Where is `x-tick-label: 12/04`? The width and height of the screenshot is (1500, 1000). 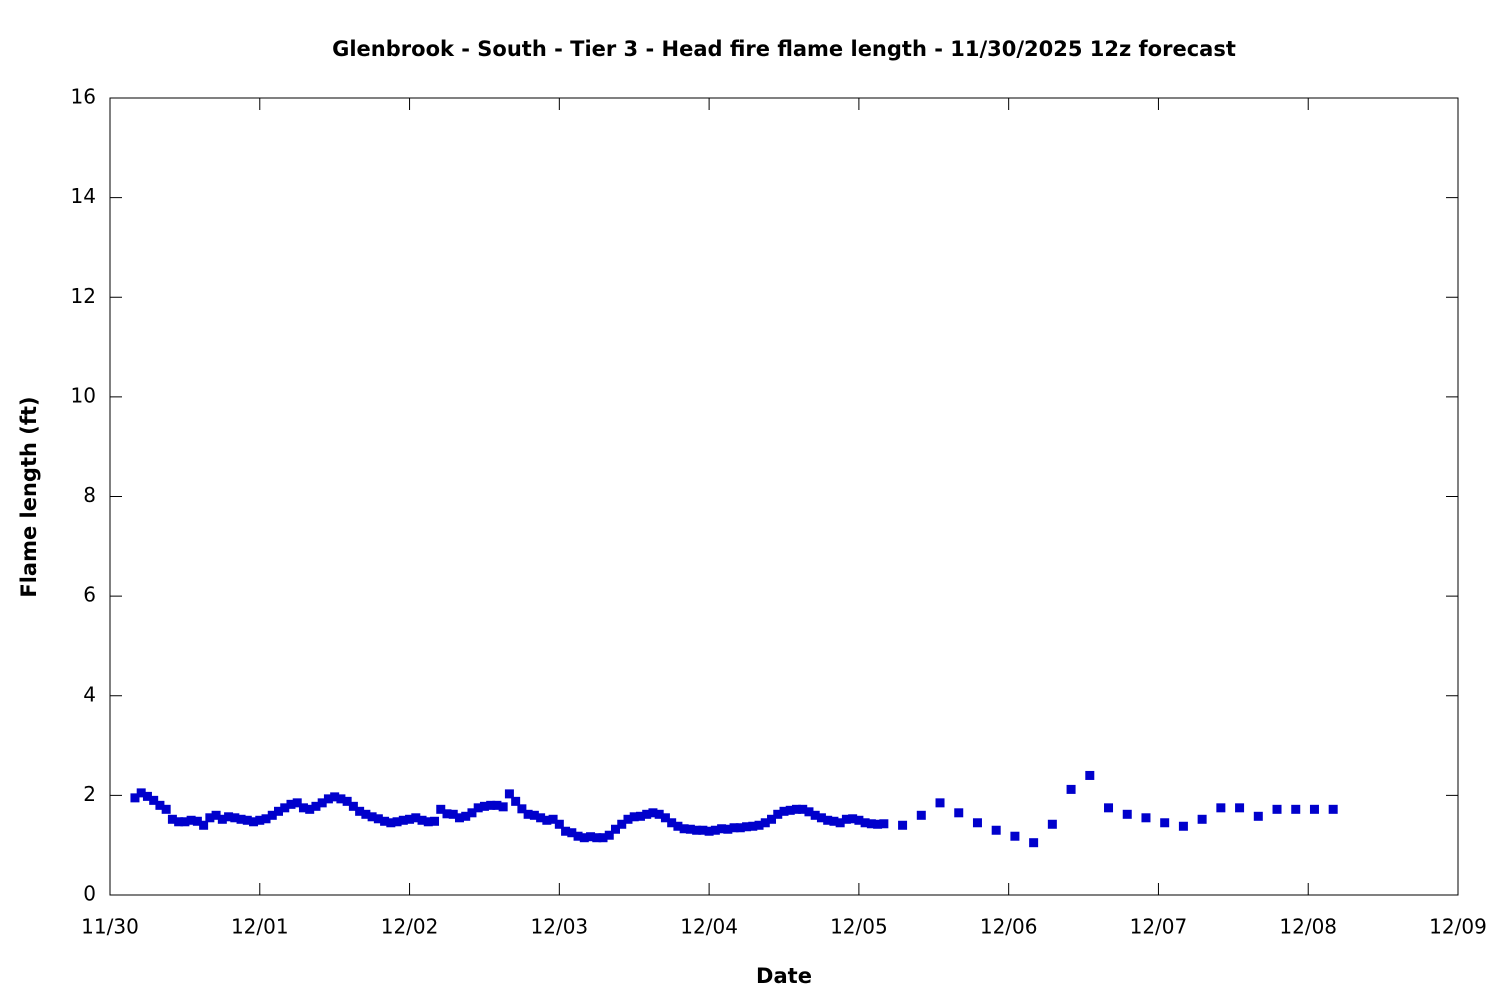
x-tick-label: 12/04 is located at coordinates (709, 927).